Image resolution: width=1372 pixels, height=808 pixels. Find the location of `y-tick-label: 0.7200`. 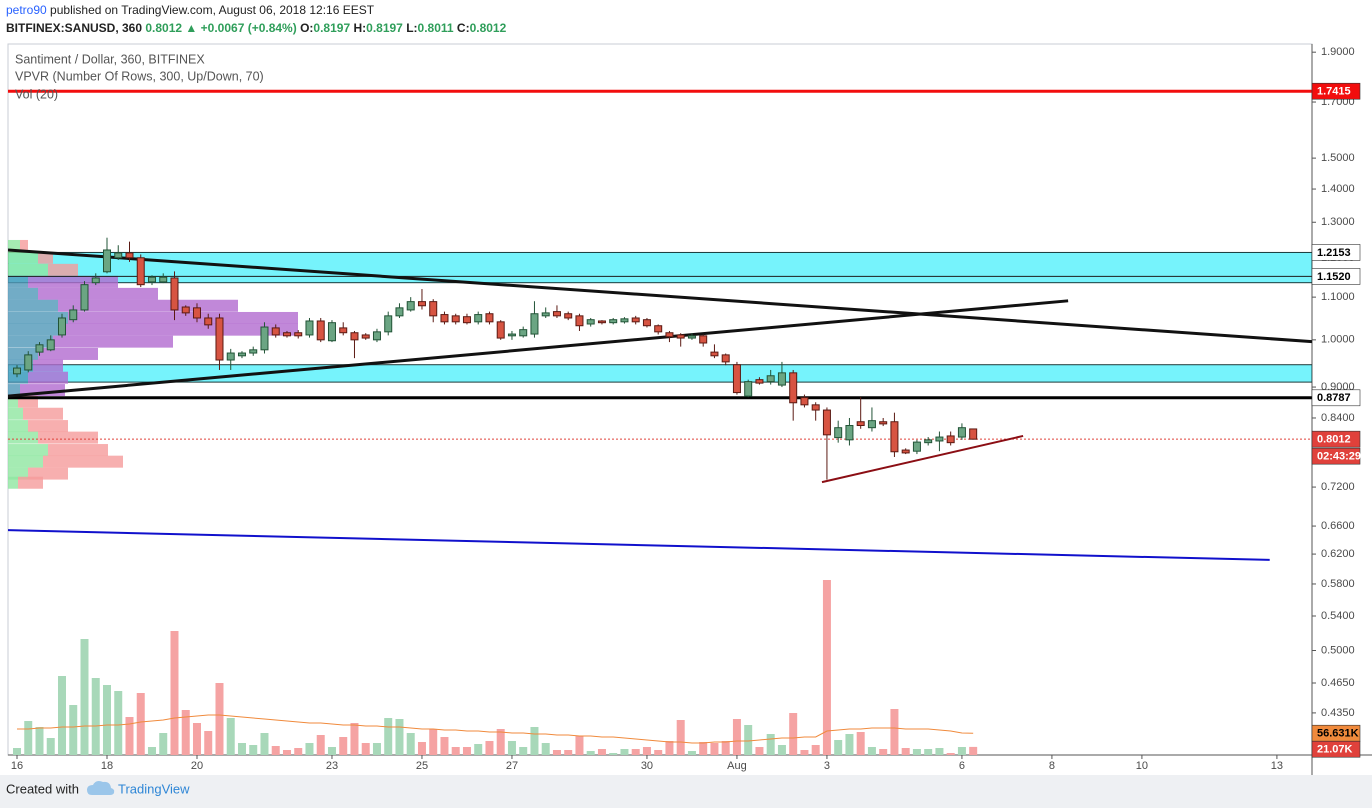

y-tick-label: 0.7200 is located at coordinates (1338, 487).